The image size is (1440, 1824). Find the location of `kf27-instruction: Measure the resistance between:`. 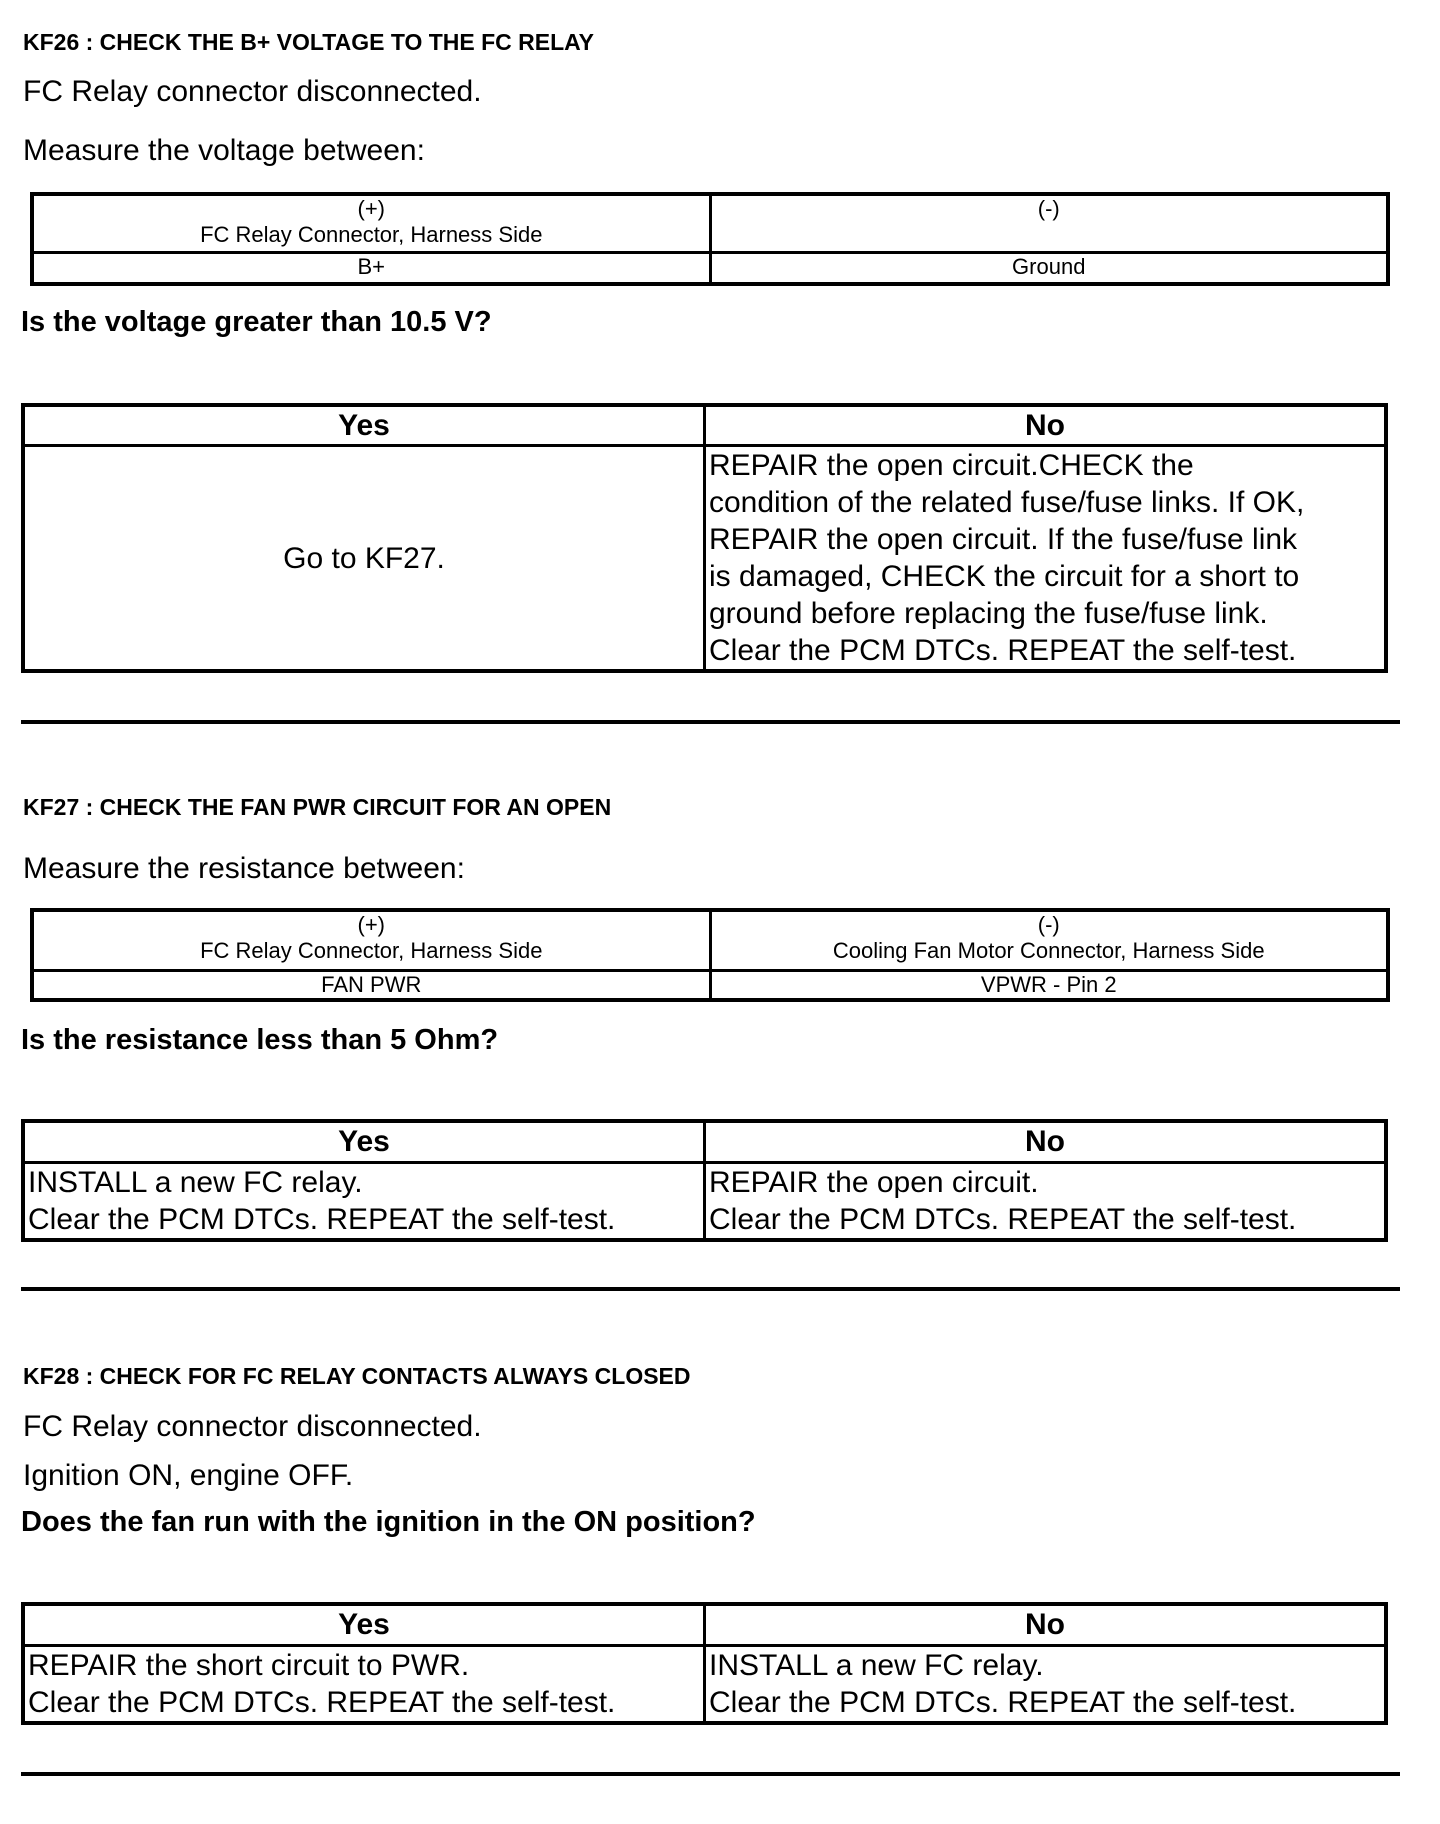

kf27-instruction: Measure the resistance between: is located at coordinates (244, 868).